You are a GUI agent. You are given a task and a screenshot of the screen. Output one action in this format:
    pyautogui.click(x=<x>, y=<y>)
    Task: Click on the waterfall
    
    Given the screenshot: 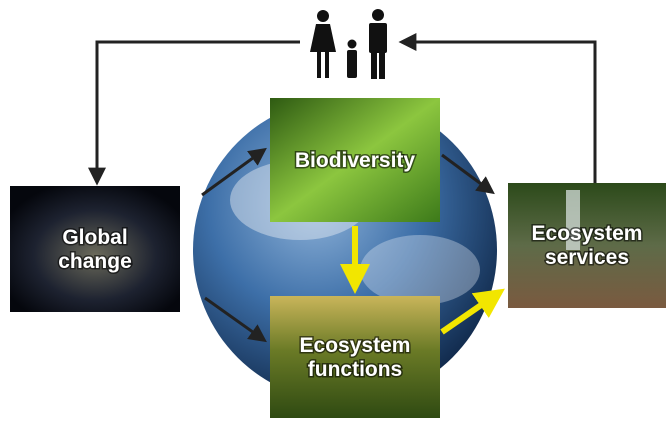 What is the action you would take?
    pyautogui.click(x=573, y=220)
    